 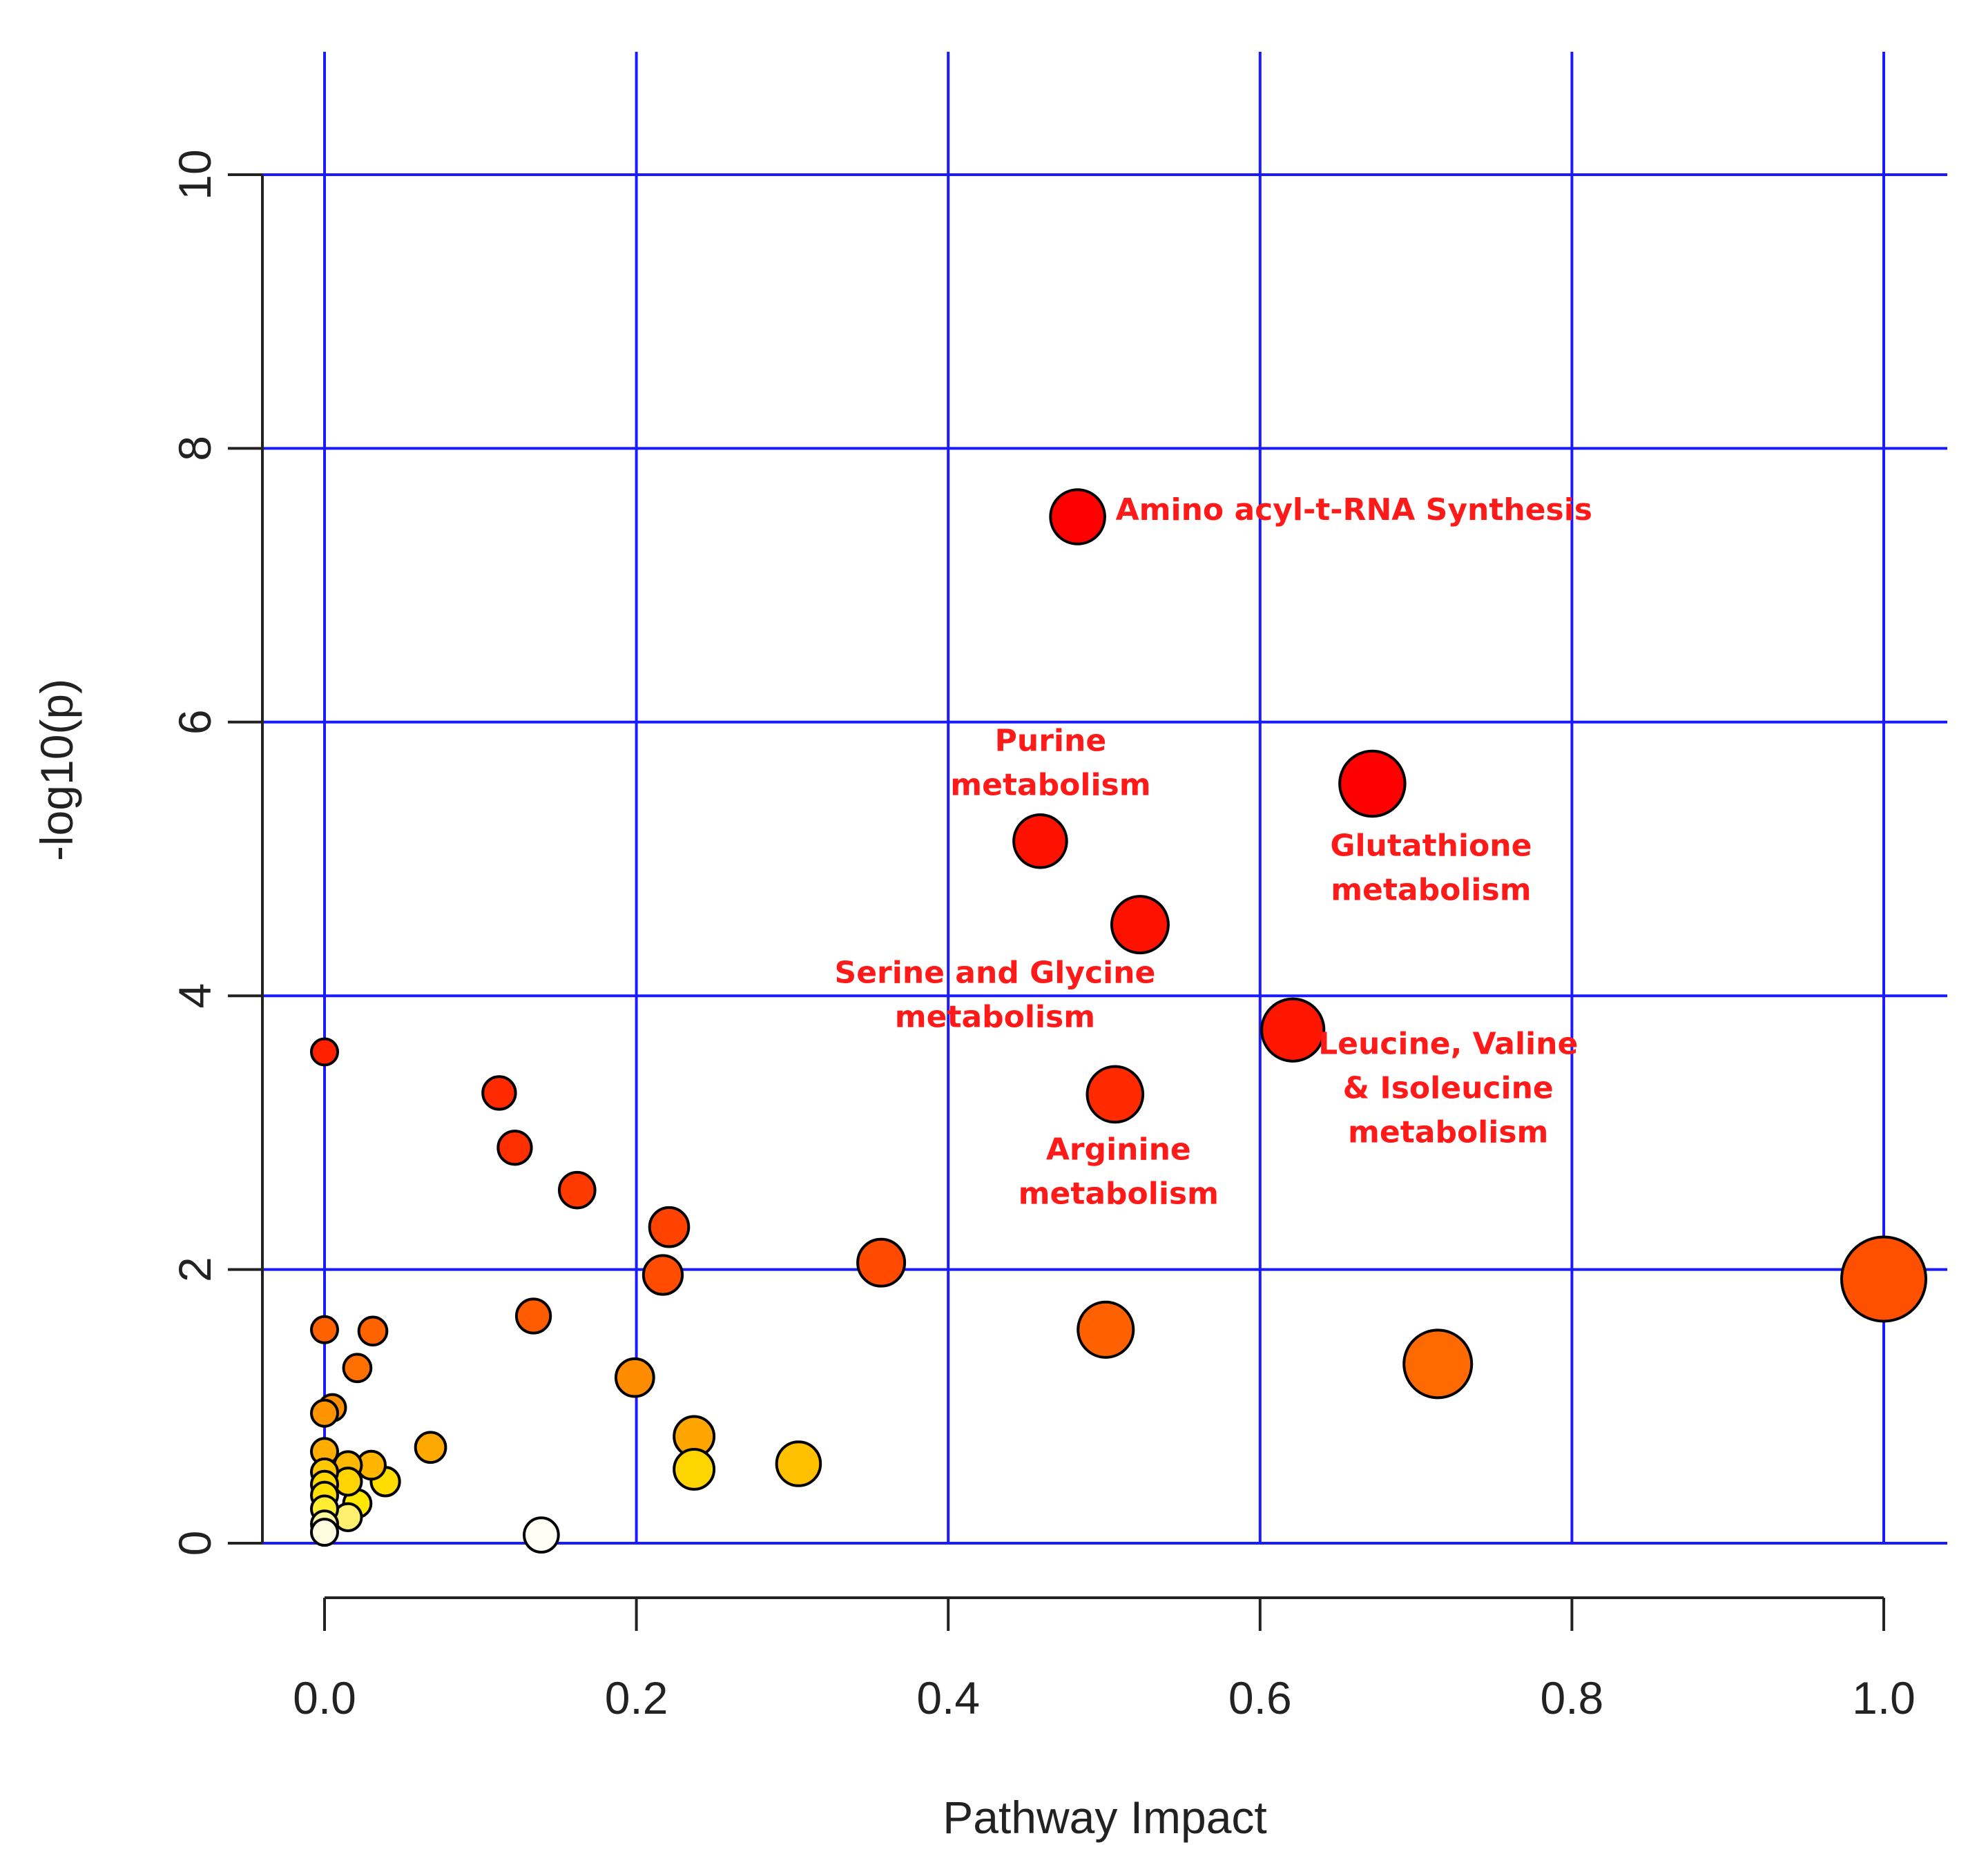 What do you see at coordinates (636, 1697) in the screenshot?
I see `x-tick-label-1: 0.2` at bounding box center [636, 1697].